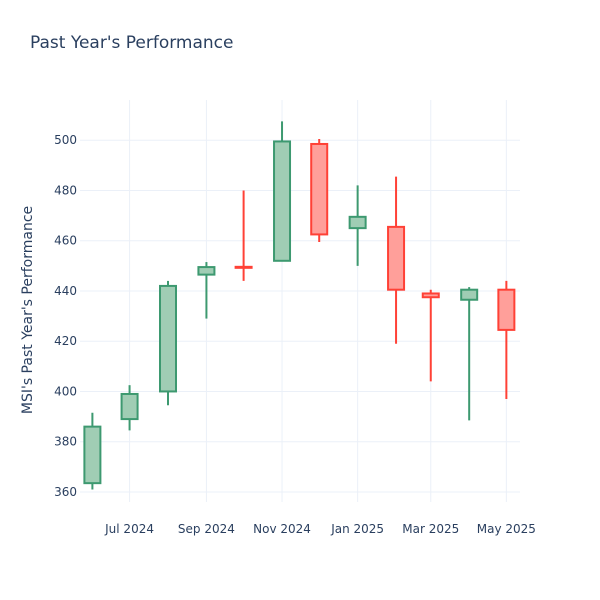  I want to click on y-tick-label: 460, so click(65, 241).